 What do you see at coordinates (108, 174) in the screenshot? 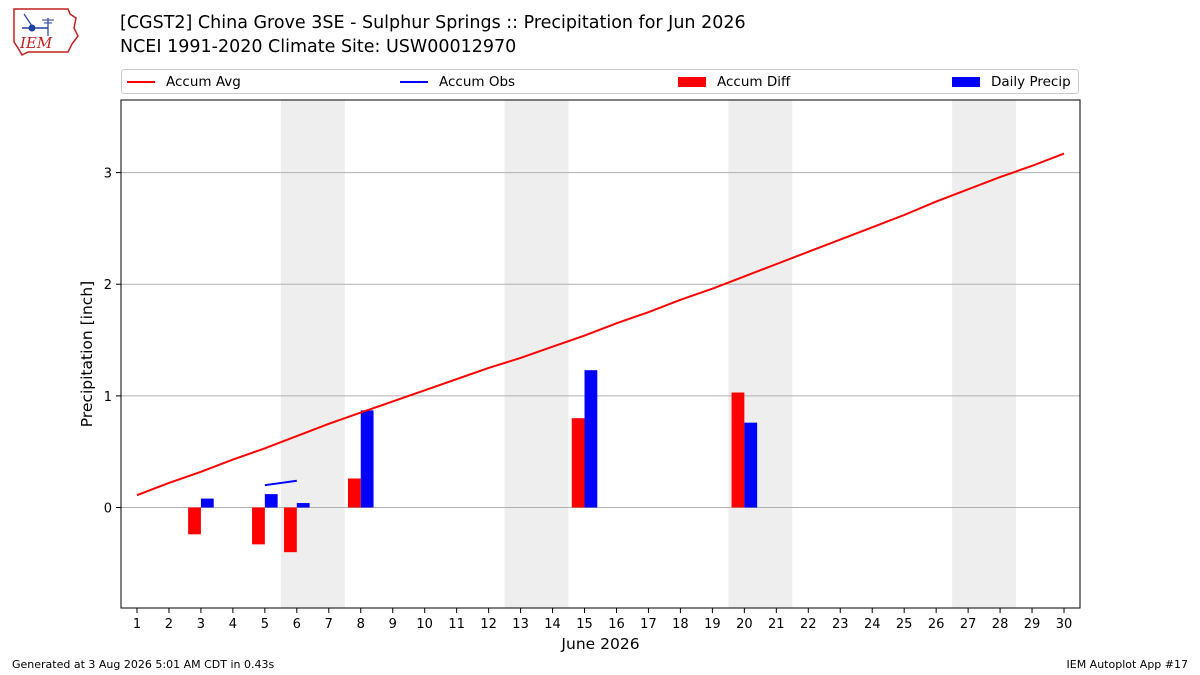
I see `ytick-label-3: 3` at bounding box center [108, 174].